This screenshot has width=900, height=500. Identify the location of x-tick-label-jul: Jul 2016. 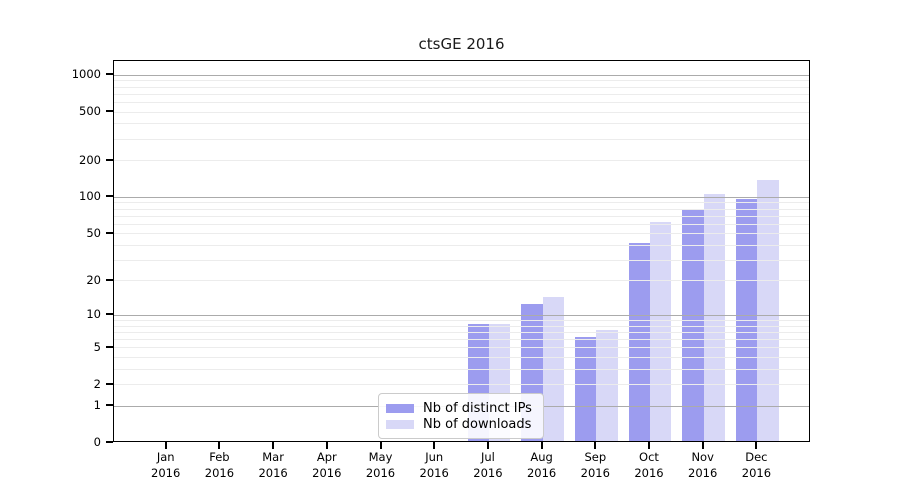
(488, 465).